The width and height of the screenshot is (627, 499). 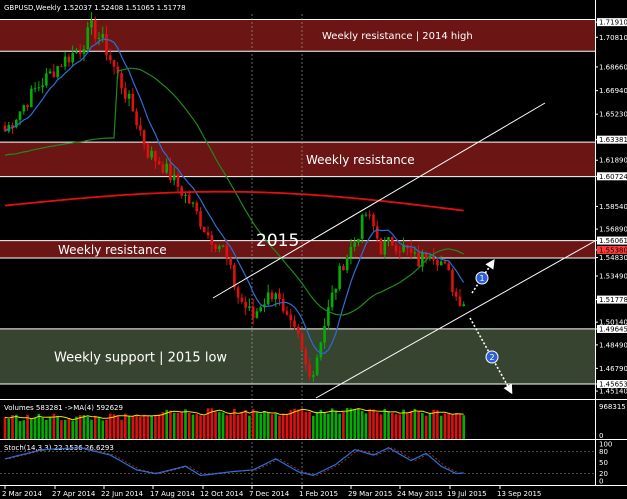 I want to click on slow-ma-line, so click(x=234, y=201).